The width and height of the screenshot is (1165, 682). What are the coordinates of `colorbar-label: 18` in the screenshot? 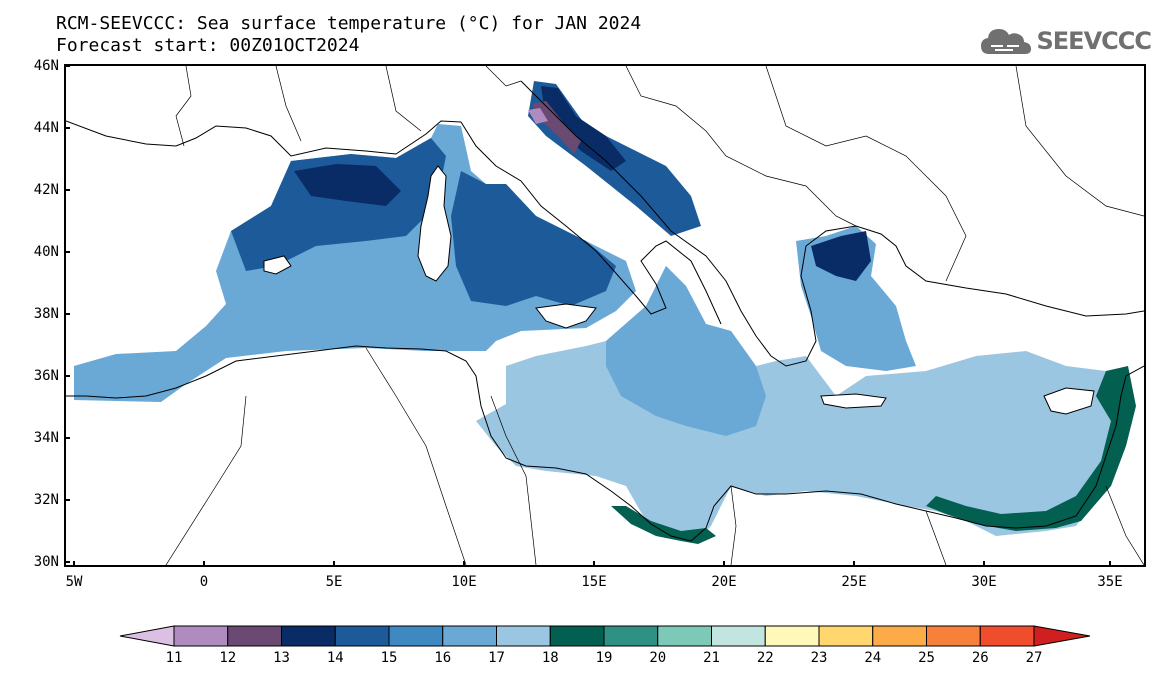 It's located at (550, 658).